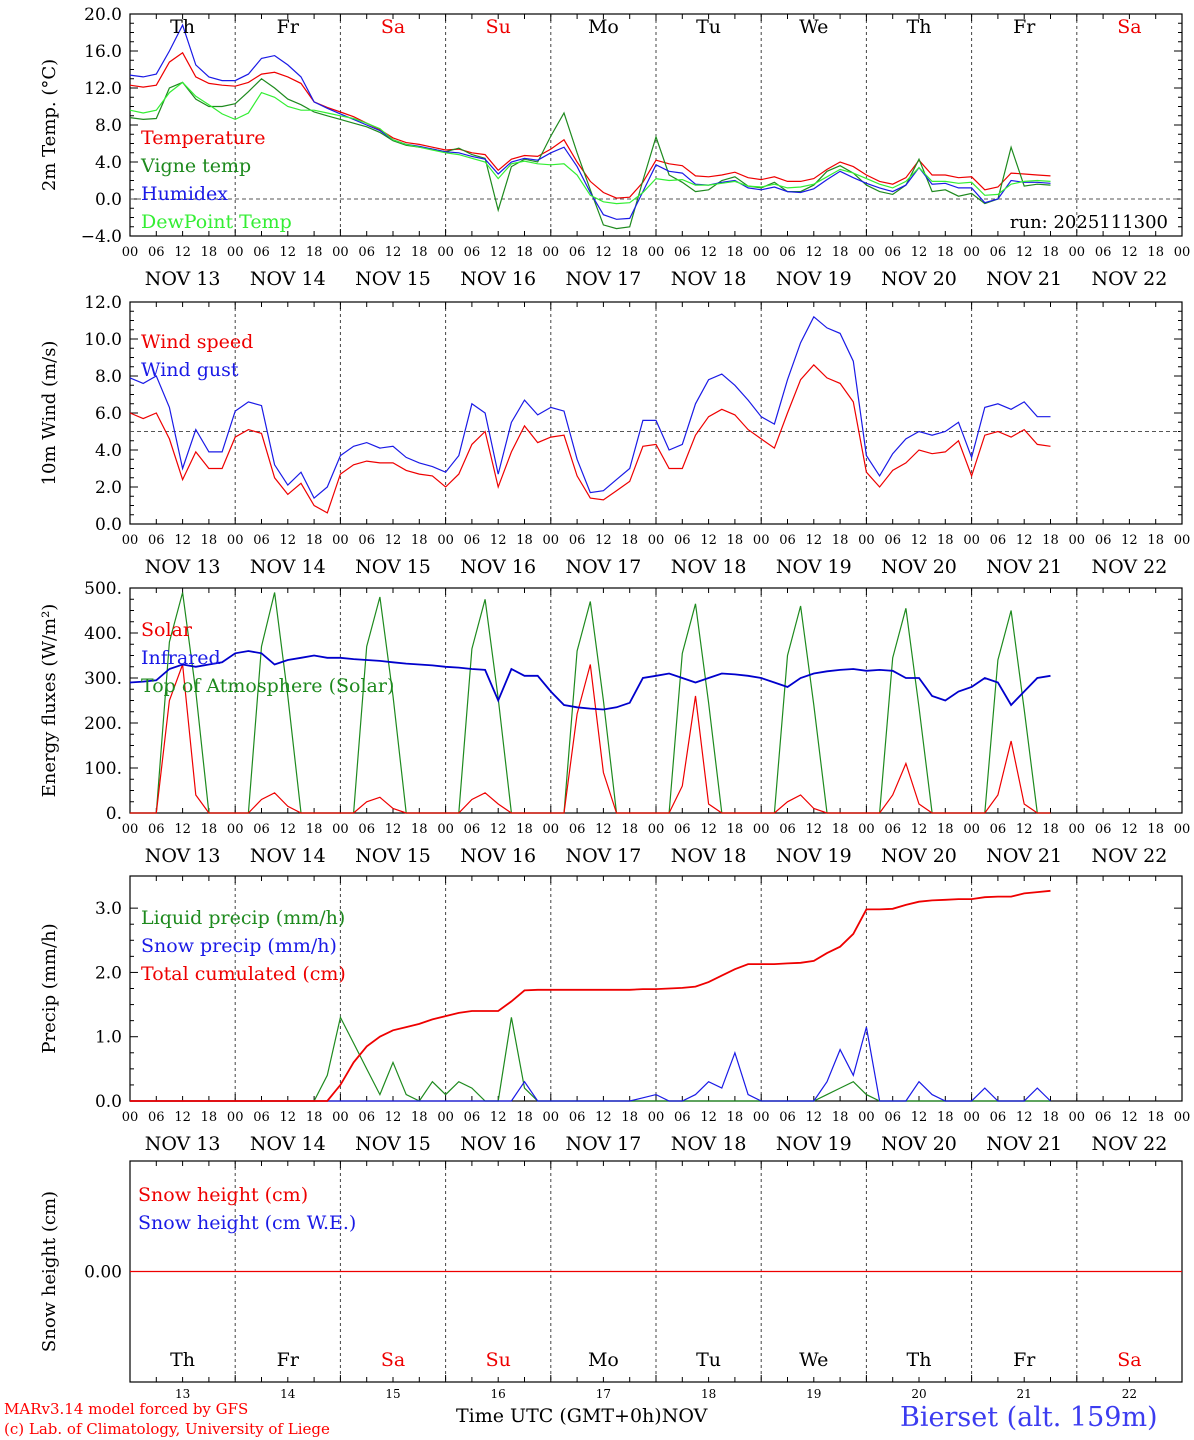  Describe the element at coordinates (498, 1360) in the screenshot. I see `weekday-label: Su` at that location.